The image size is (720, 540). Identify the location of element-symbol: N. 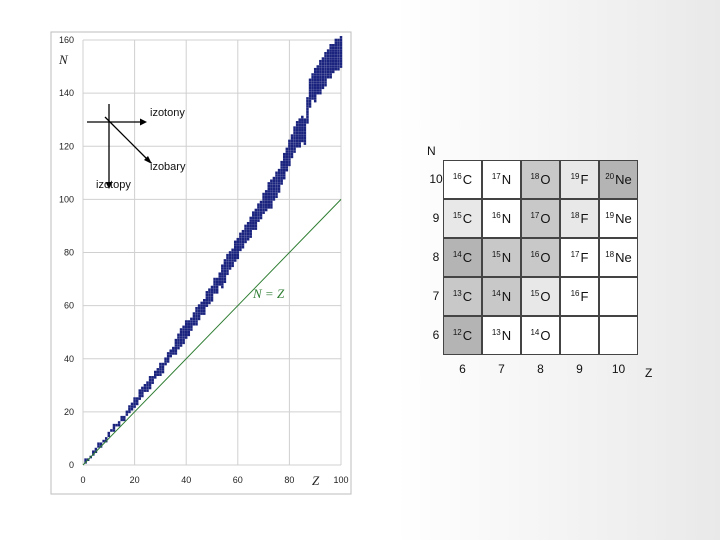
(506, 257).